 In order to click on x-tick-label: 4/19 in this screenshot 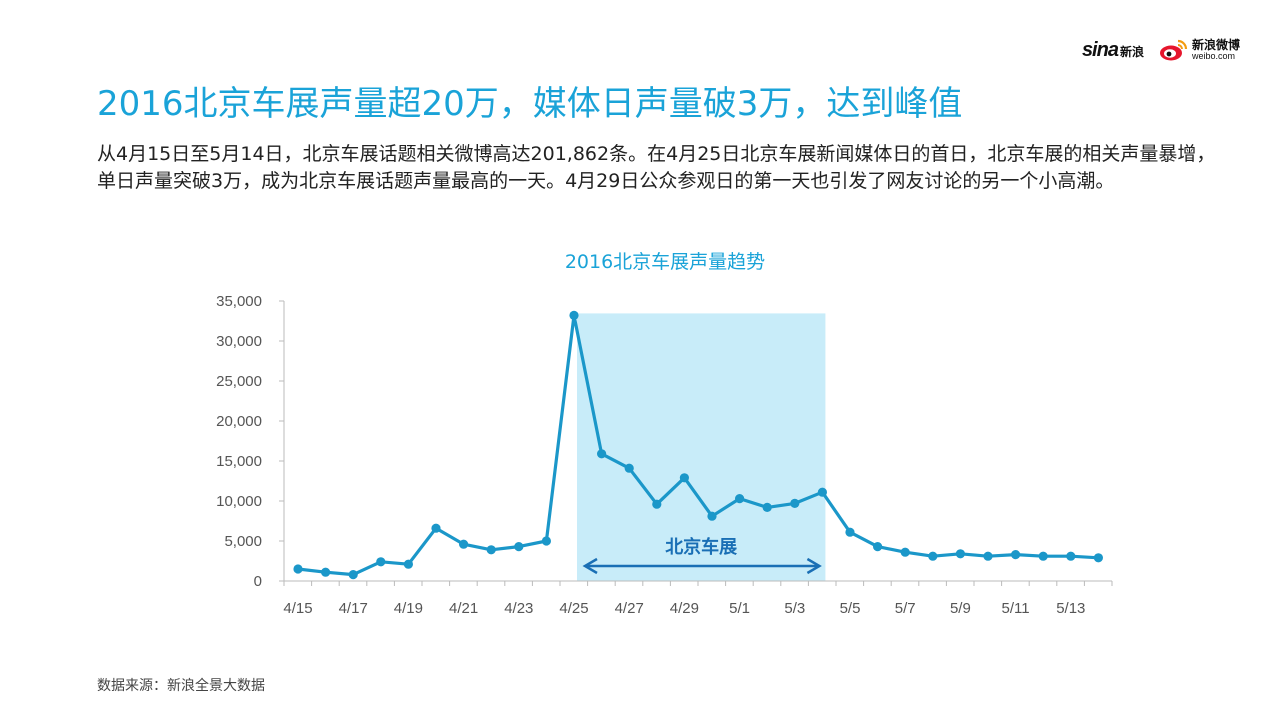, I will do `click(408, 608)`.